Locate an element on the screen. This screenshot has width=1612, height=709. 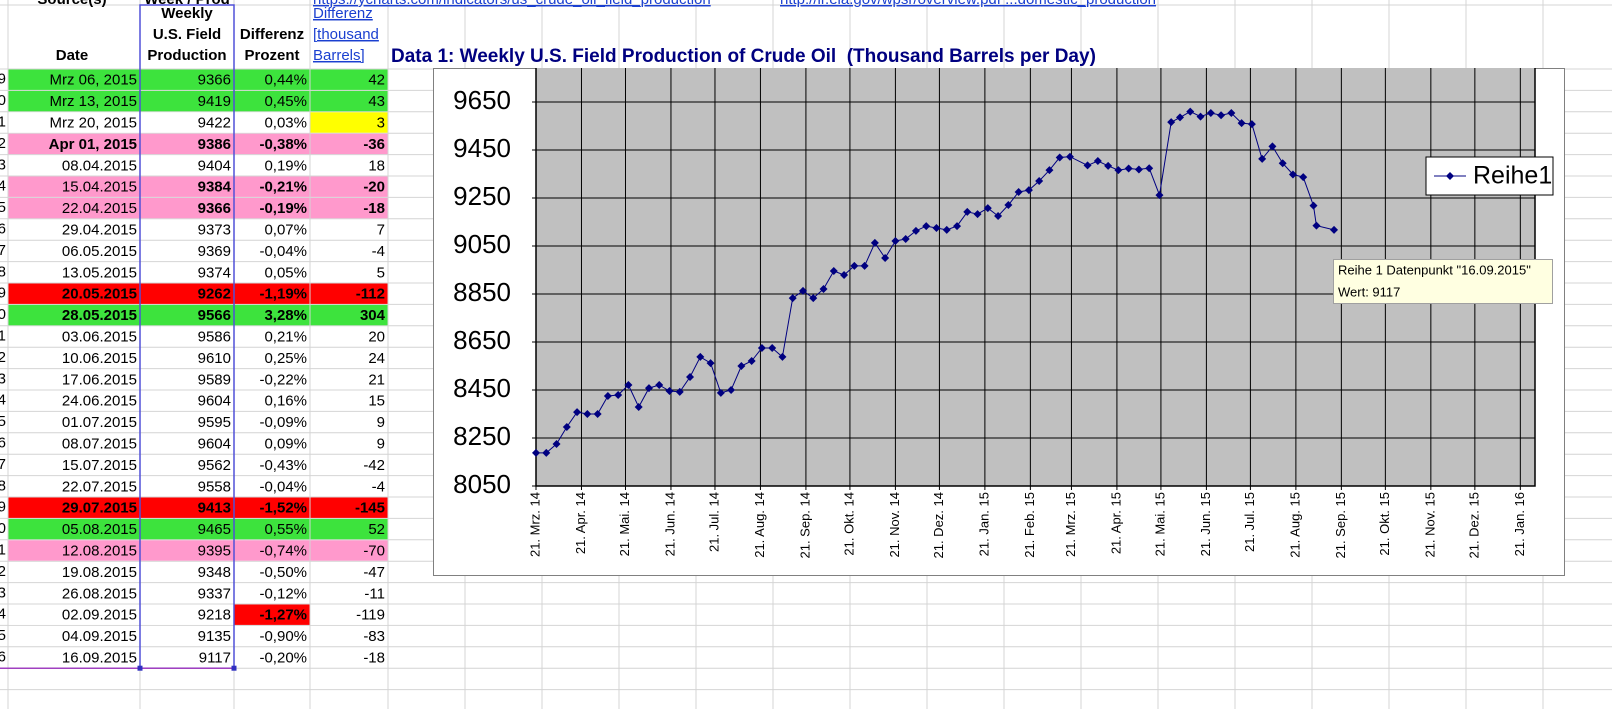
x-tick-label: 21. Jul. 15 is located at coordinates (1249, 522).